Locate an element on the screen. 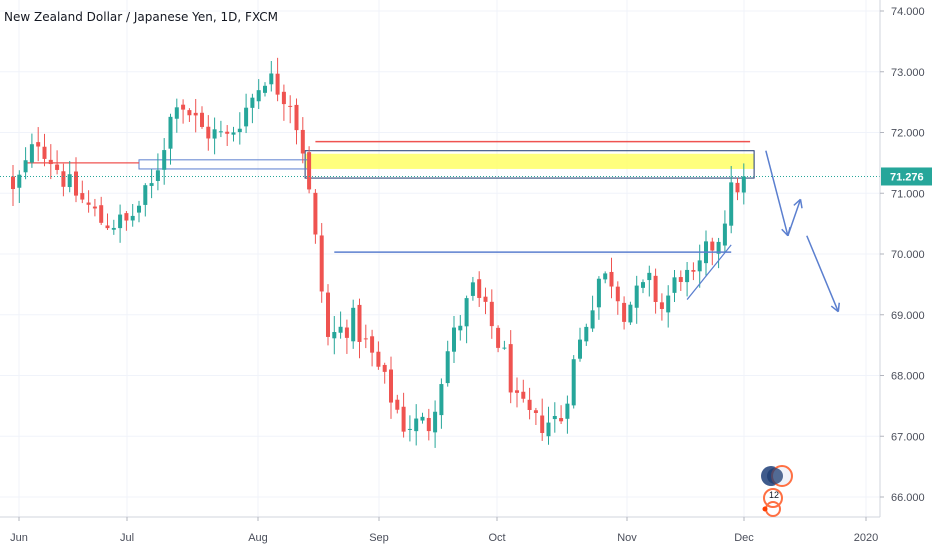 This screenshot has width=932, height=550. resistance-zone-box is located at coordinates (529, 164).